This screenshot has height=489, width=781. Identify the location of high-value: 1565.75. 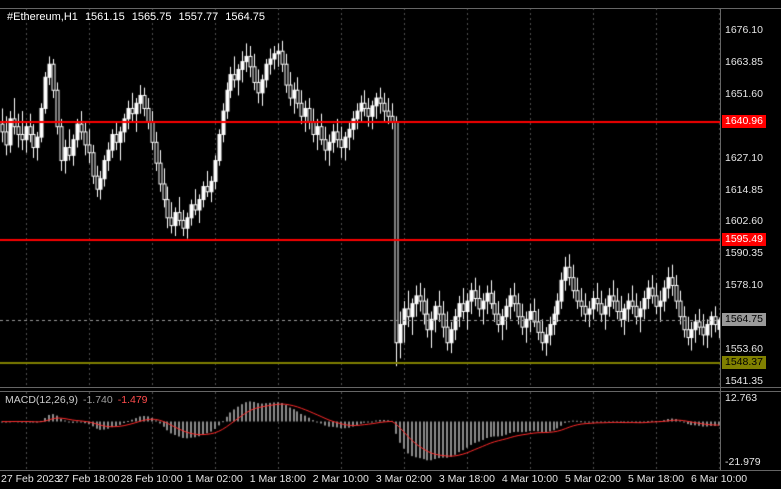
(151, 17).